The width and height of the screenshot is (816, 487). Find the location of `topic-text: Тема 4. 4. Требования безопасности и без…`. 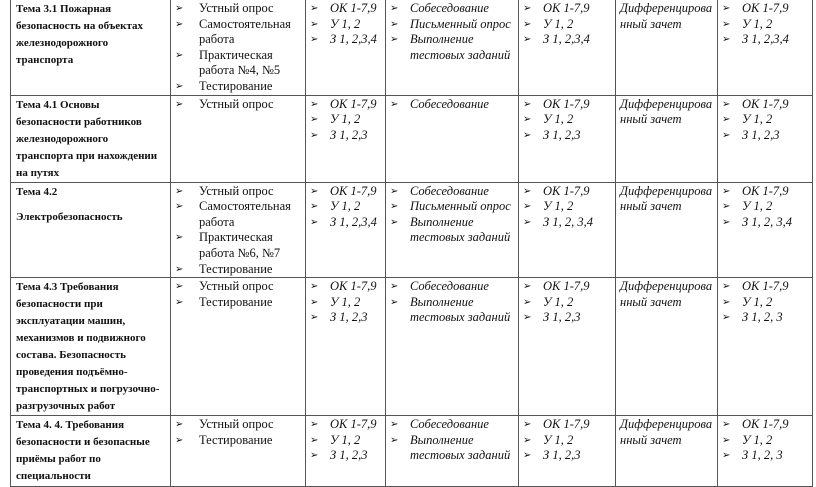

topic-text: Тема 4. 4. Требования безопасности и без… is located at coordinates (83, 451).